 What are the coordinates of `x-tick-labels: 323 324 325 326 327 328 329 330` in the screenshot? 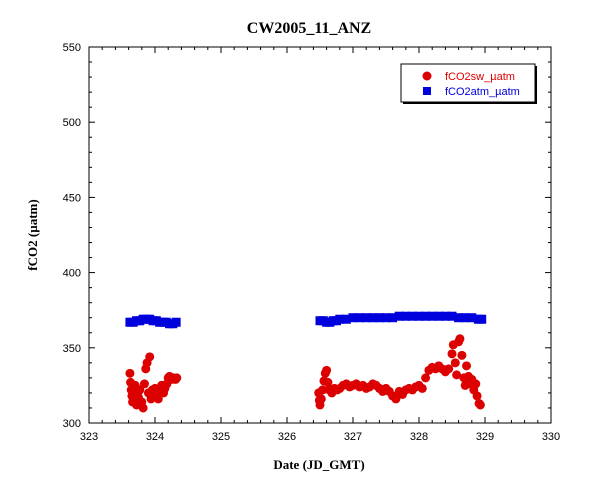 It's located at (320, 437).